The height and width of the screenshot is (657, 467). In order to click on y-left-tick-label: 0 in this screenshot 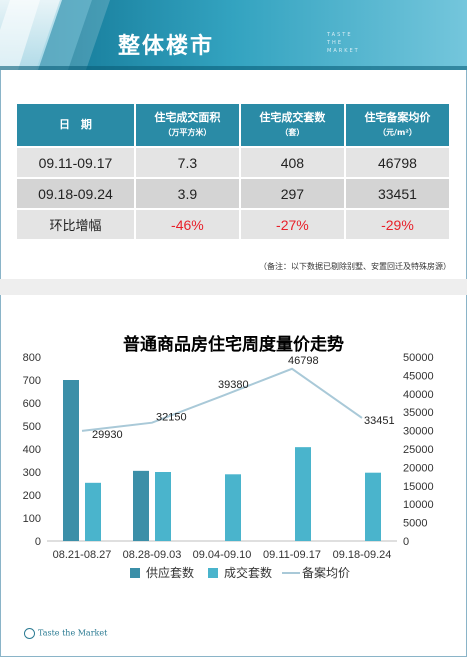, I will do `click(38, 542)`.